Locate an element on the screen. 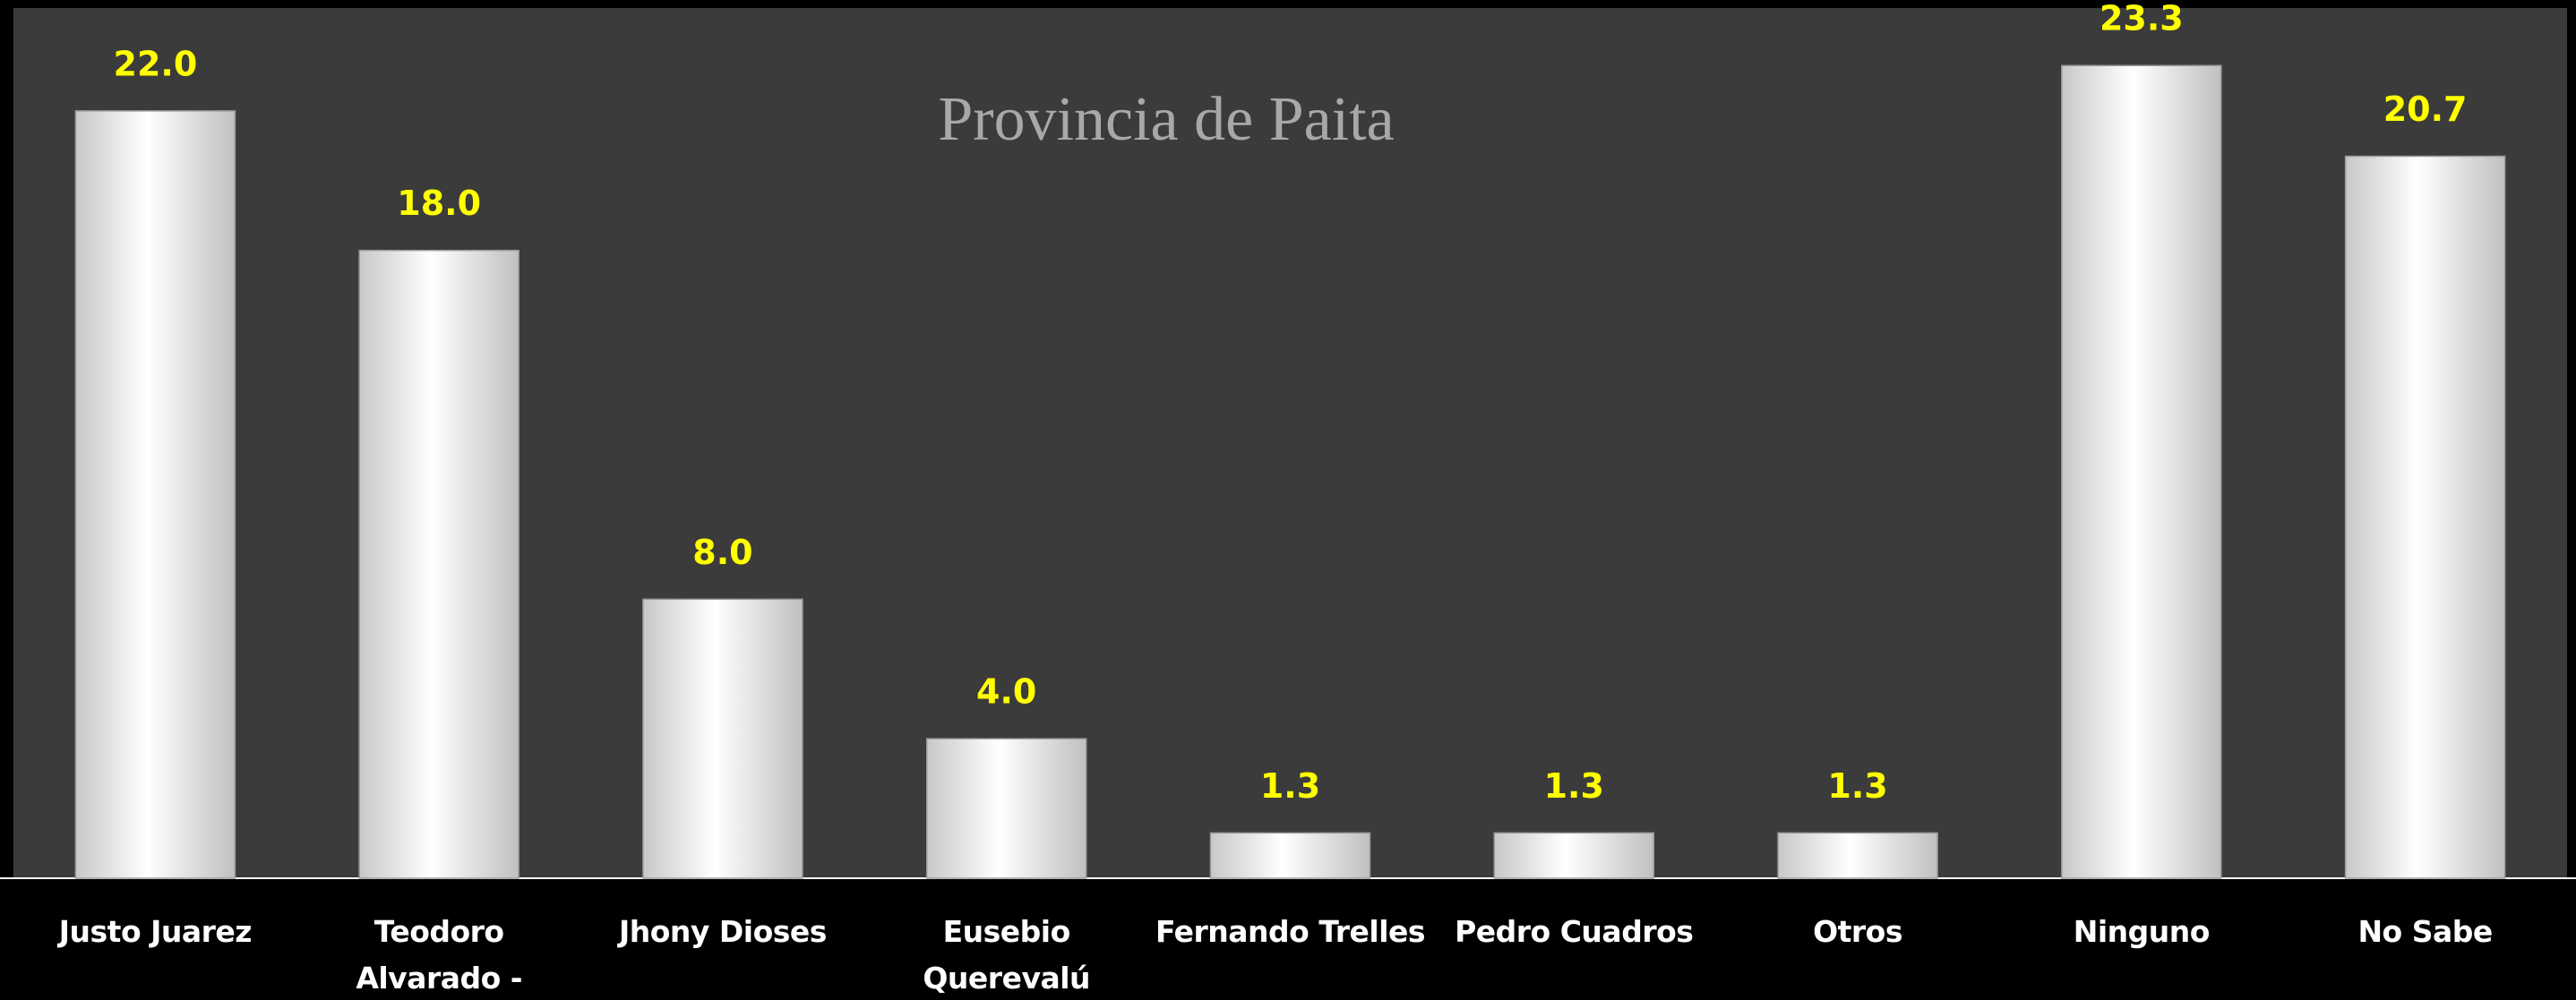 The height and width of the screenshot is (1000, 2576). value-label: 8.0 is located at coordinates (722, 552).